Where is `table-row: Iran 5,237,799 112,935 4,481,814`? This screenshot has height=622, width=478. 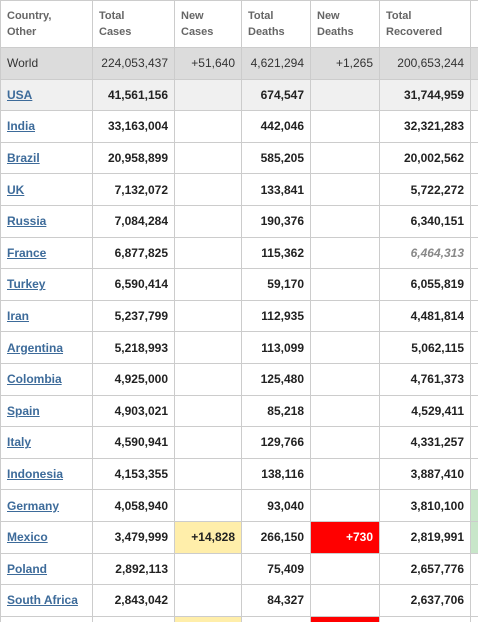 table-row: Iran 5,237,799 112,935 4,481,814 is located at coordinates (239, 316).